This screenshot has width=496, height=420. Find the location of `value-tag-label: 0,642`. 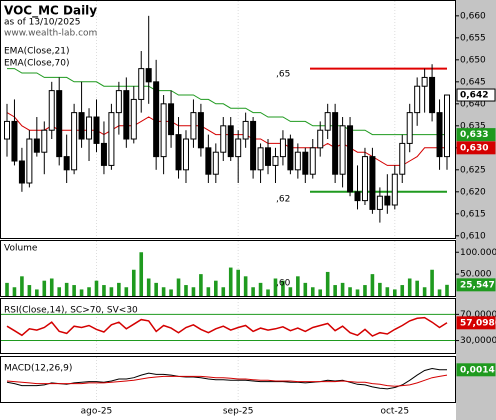

value-tag-label: 0,642 is located at coordinates (474, 96).